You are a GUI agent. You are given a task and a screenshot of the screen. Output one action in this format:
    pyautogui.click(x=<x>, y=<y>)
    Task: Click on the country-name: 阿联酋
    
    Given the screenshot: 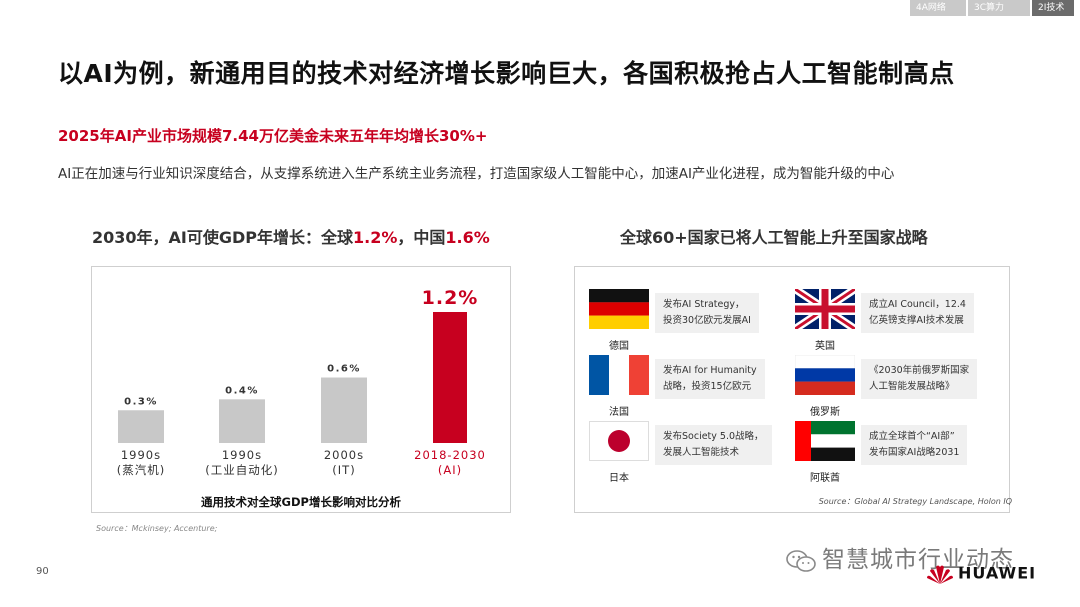 What is the action you would take?
    pyautogui.click(x=825, y=478)
    